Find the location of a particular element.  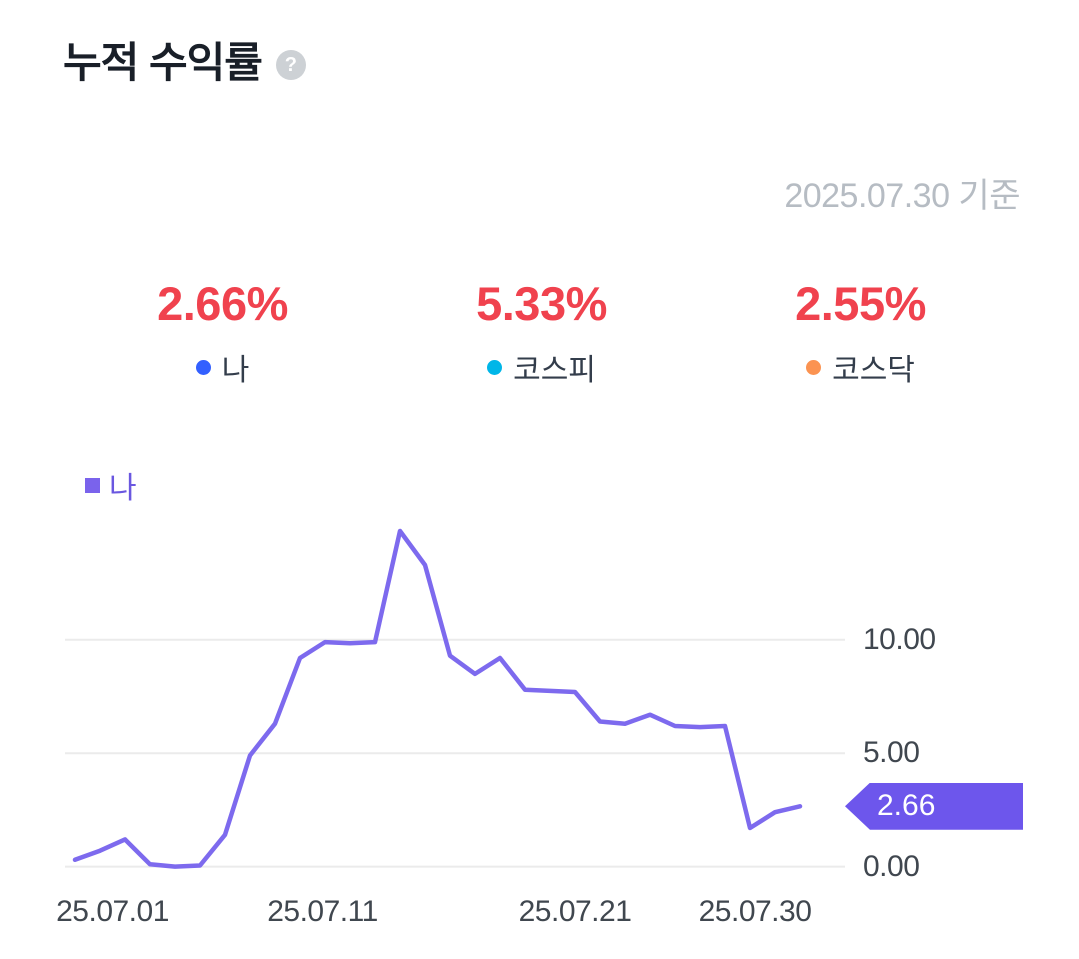

stat-me-value: 2.66% is located at coordinates (222, 303).